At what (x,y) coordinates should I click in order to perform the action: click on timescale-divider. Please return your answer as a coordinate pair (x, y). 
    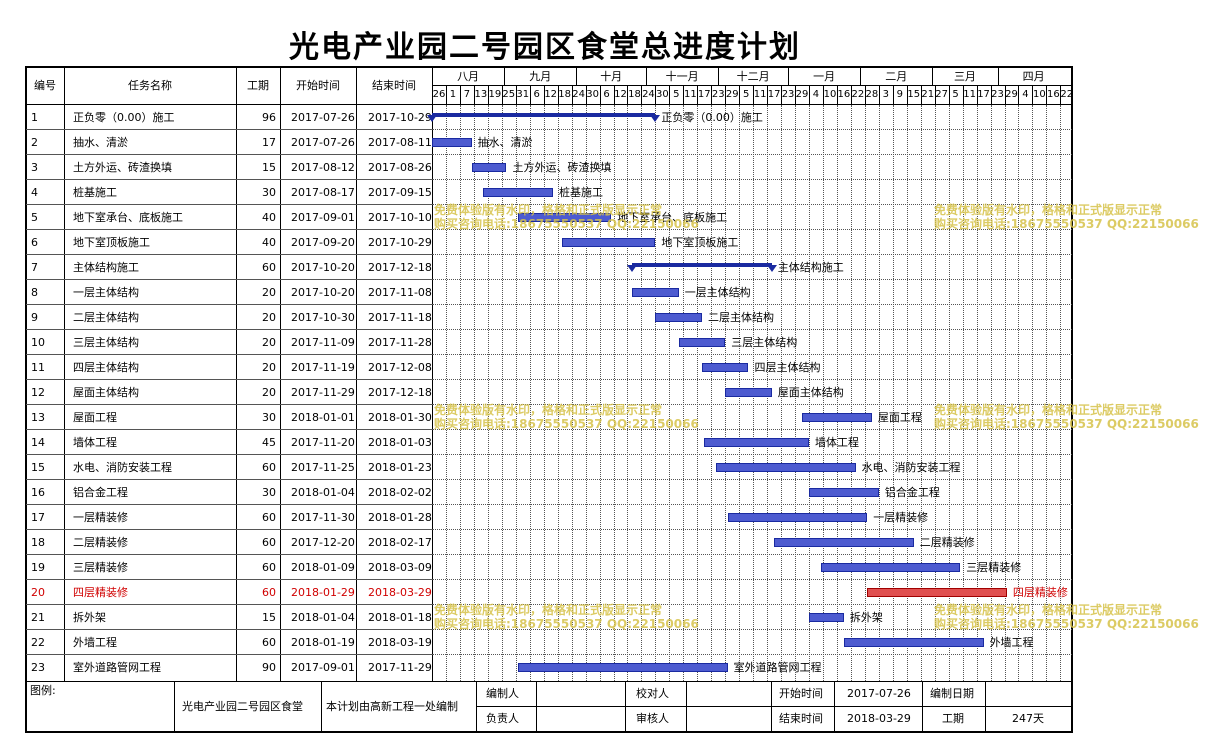
    Looking at the image, I should click on (752, 85).